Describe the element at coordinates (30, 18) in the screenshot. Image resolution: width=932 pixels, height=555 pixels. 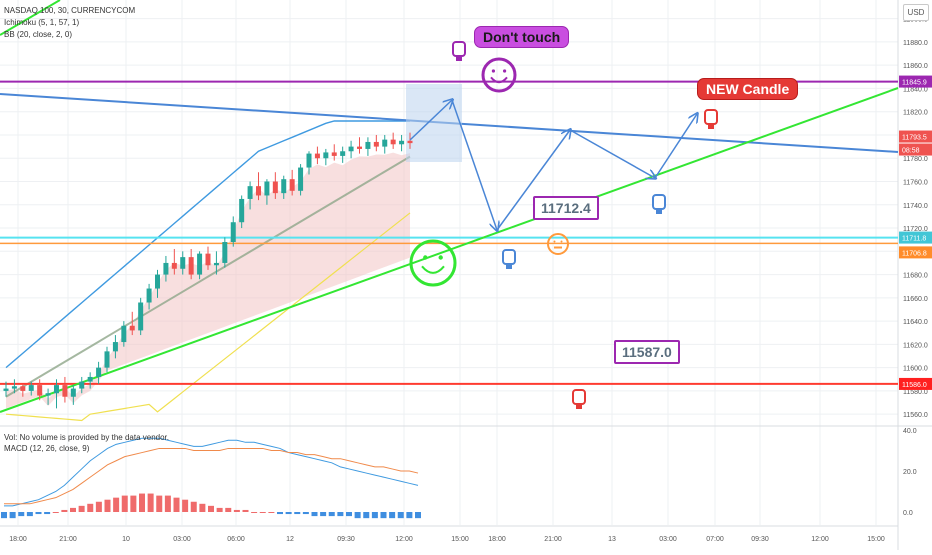
I see `support-trendline-upper` at that location.